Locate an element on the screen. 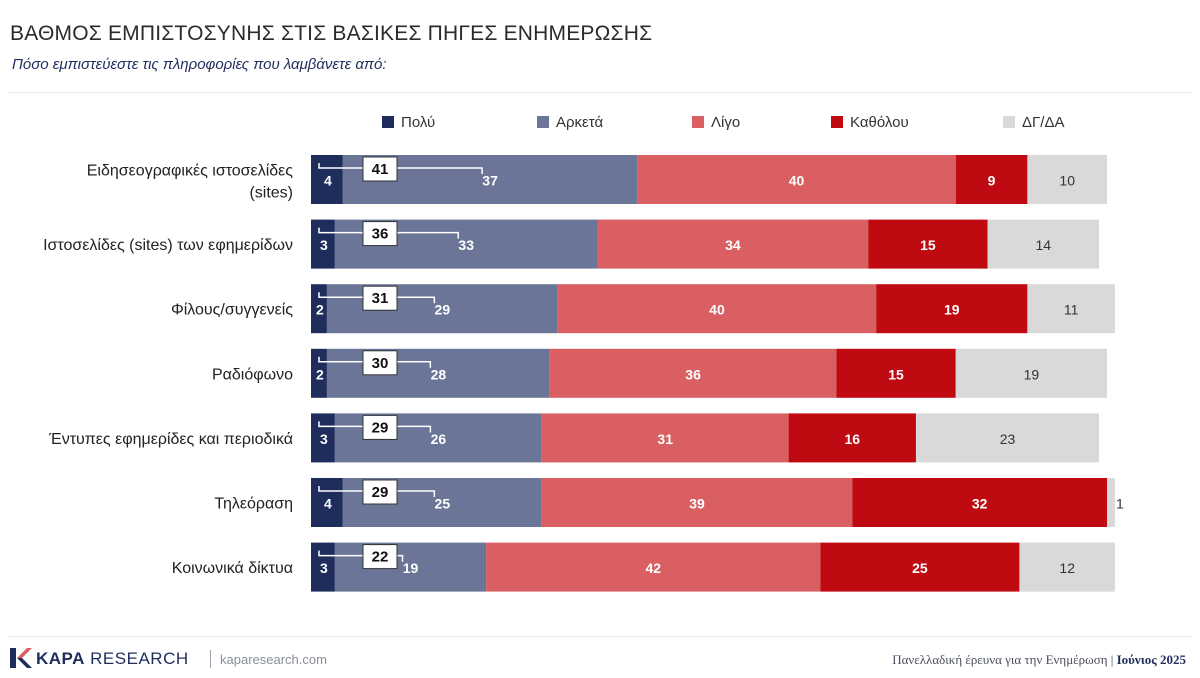 The image size is (1200, 678). bar-value-ligo: 39 is located at coordinates (697, 504).